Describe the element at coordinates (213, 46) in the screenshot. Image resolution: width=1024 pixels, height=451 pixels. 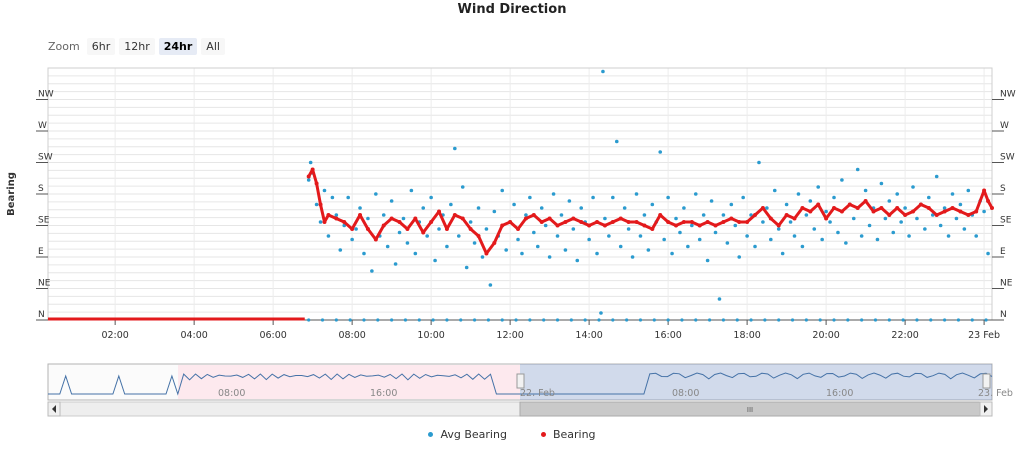
I see `zoom-all-button: All` at that location.